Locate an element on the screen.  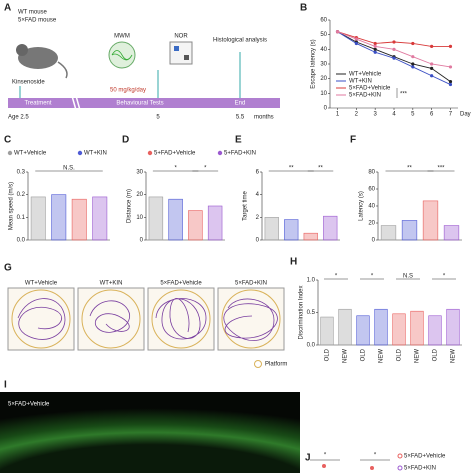
y-axis-label: Escape latency (s) is located at coordinates (314, 63).